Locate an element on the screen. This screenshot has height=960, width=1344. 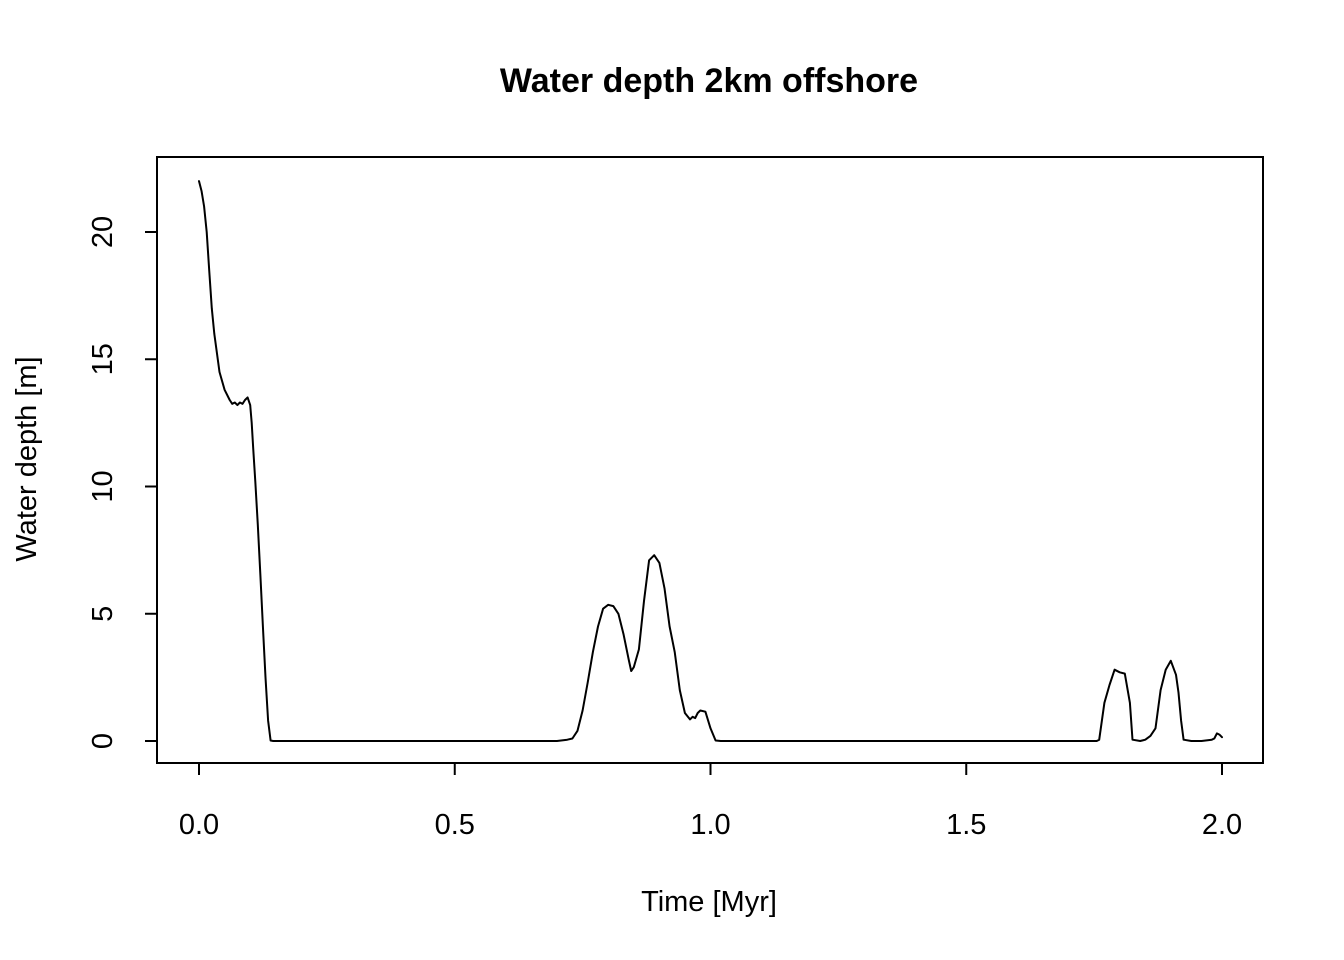
x-tick-label: 0.0 is located at coordinates (199, 825).